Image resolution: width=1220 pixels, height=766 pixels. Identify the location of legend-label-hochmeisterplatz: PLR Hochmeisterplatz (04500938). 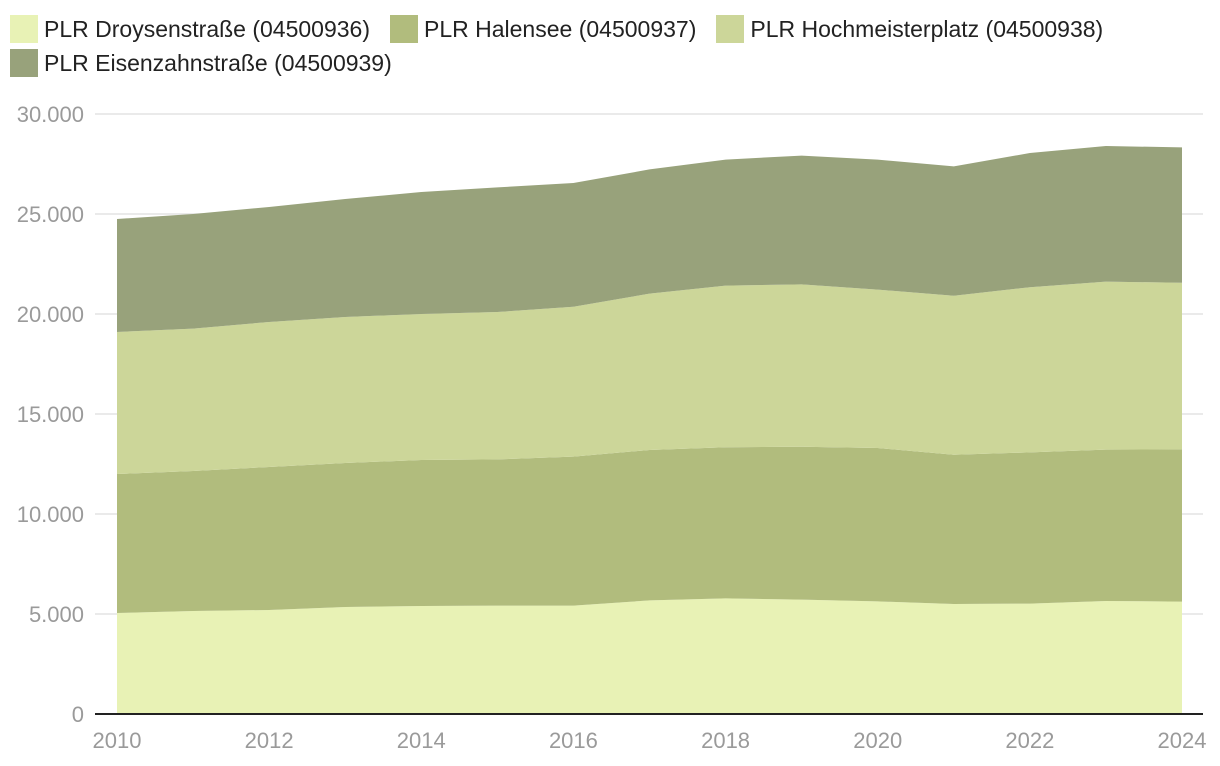
(927, 28).